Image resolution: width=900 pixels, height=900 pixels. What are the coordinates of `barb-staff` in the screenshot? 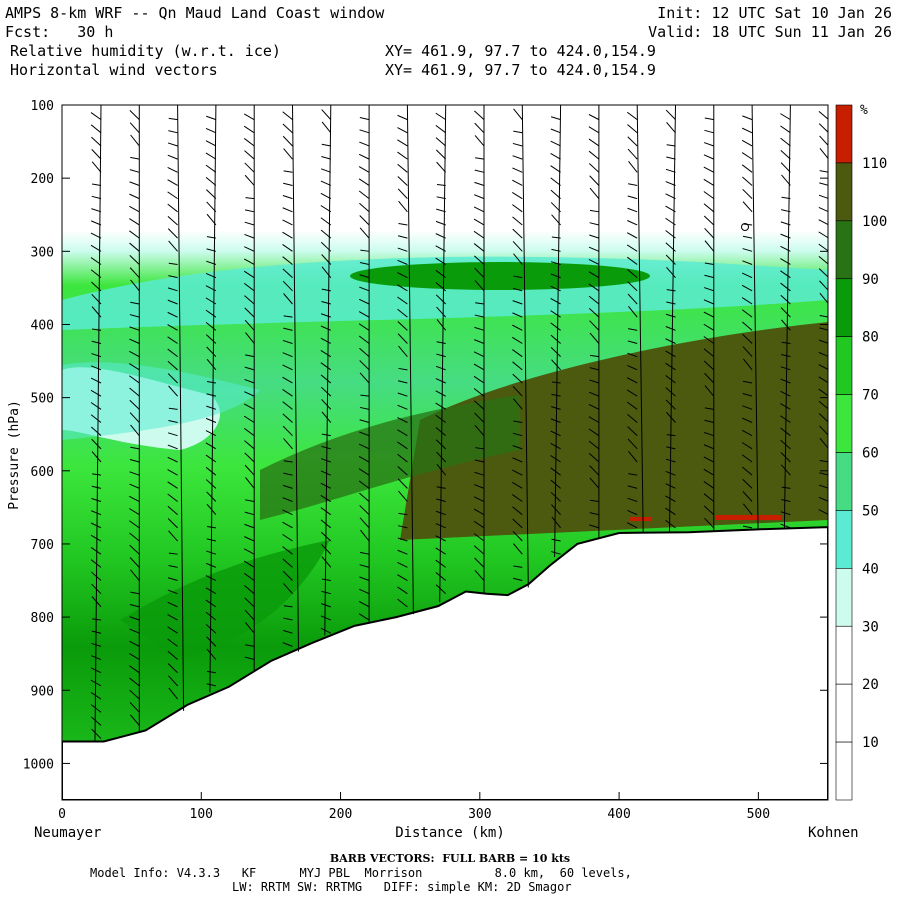 It's located at (295, 378).